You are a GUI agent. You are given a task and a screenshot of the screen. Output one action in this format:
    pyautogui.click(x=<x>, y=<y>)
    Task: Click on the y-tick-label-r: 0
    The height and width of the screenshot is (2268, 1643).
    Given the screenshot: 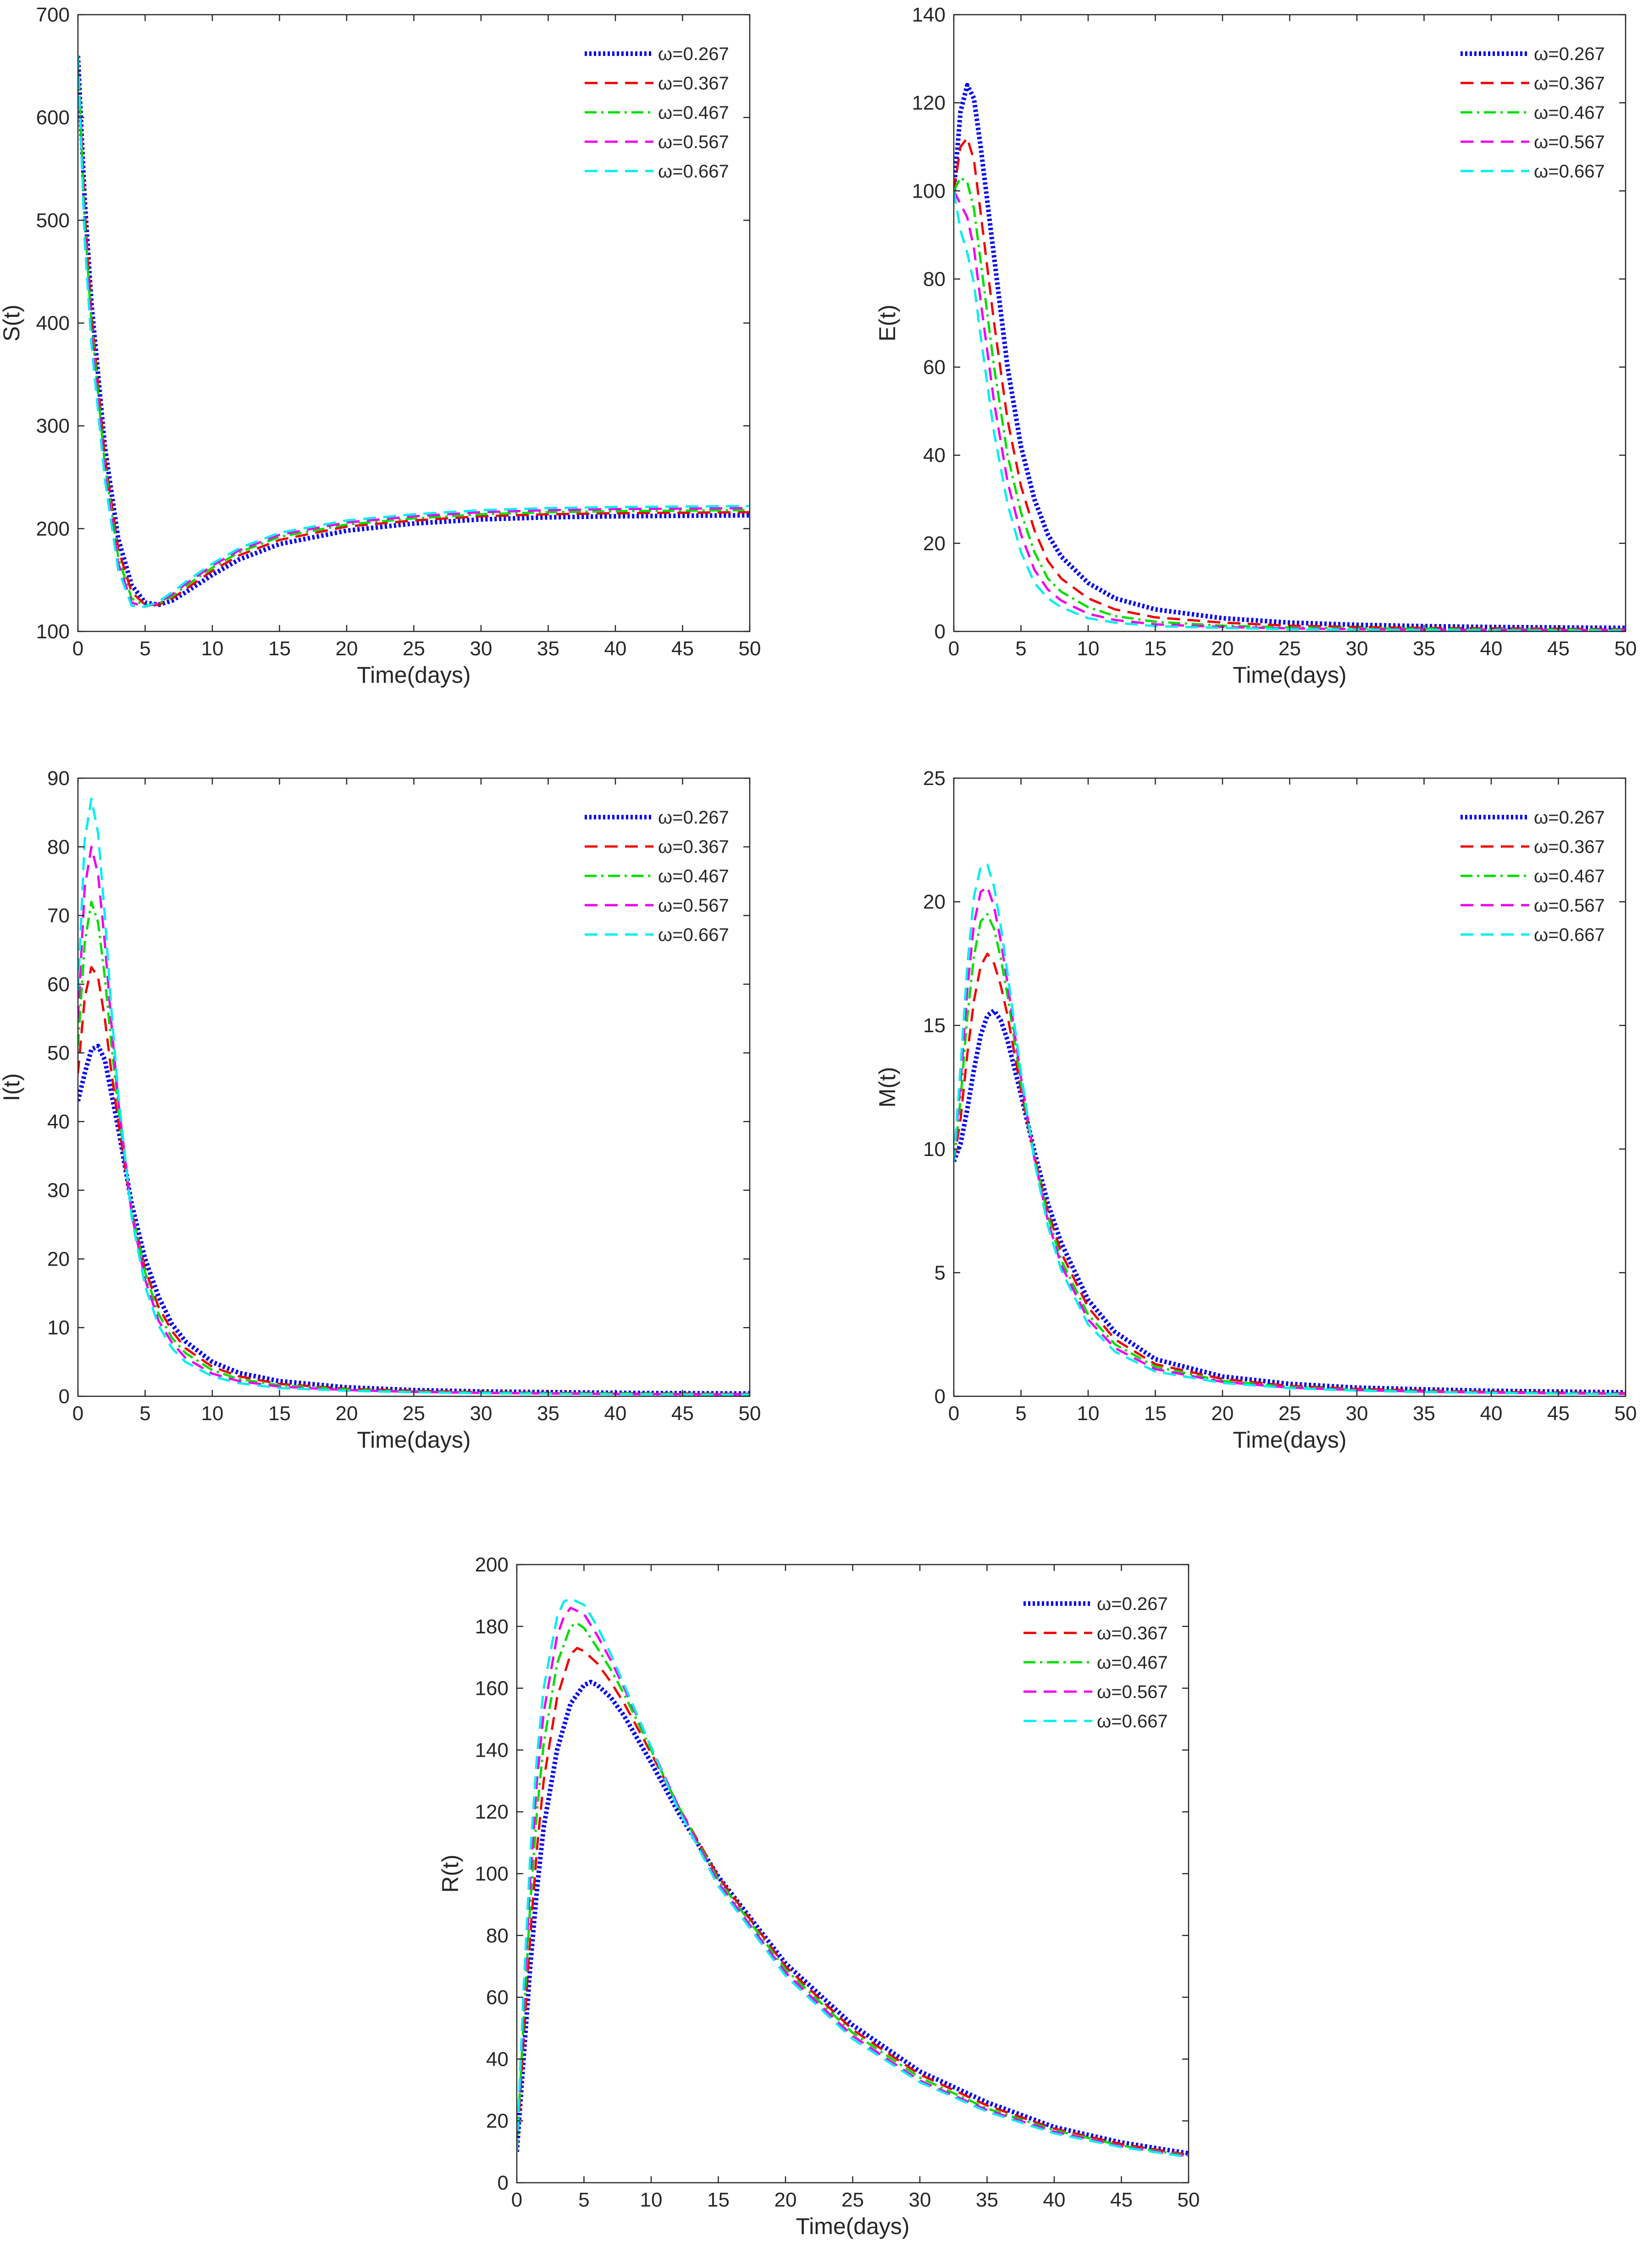 What is the action you would take?
    pyautogui.click(x=503, y=2183)
    